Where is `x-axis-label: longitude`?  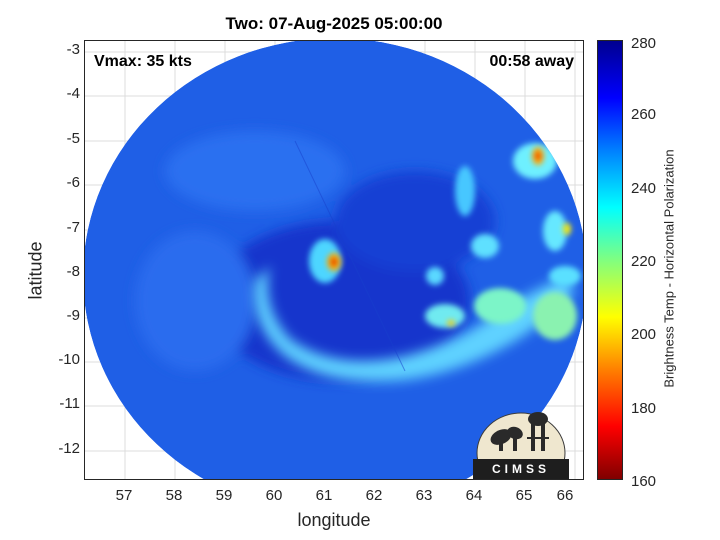 x-axis-label: longitude is located at coordinates (334, 520).